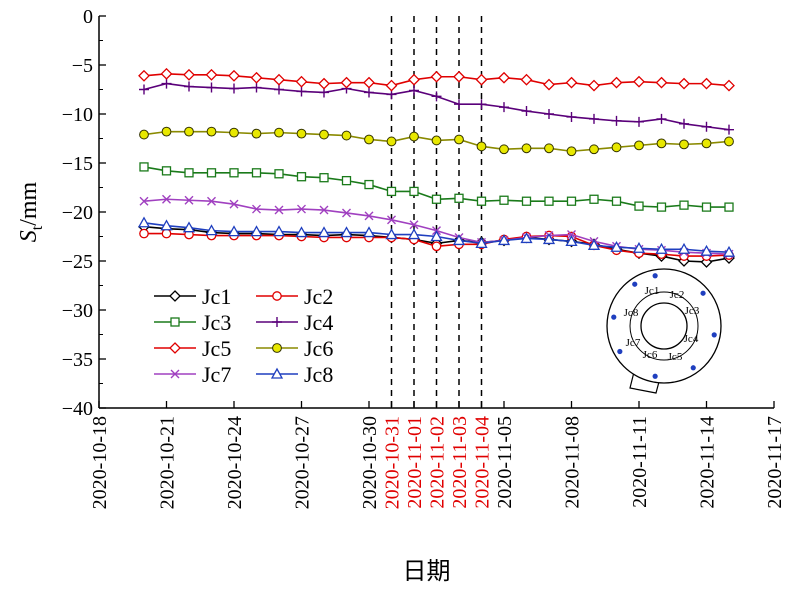 Image resolution: width=800 pixels, height=591 pixels. Describe the element at coordinates (640, 462) in the screenshot. I see `x-tick-label-12: 2020-11-11` at that location.